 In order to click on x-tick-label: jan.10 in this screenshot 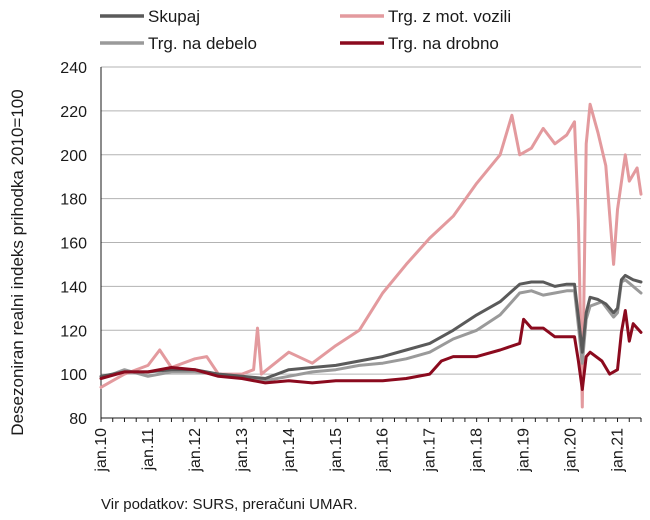, I will do `click(101, 450)`.